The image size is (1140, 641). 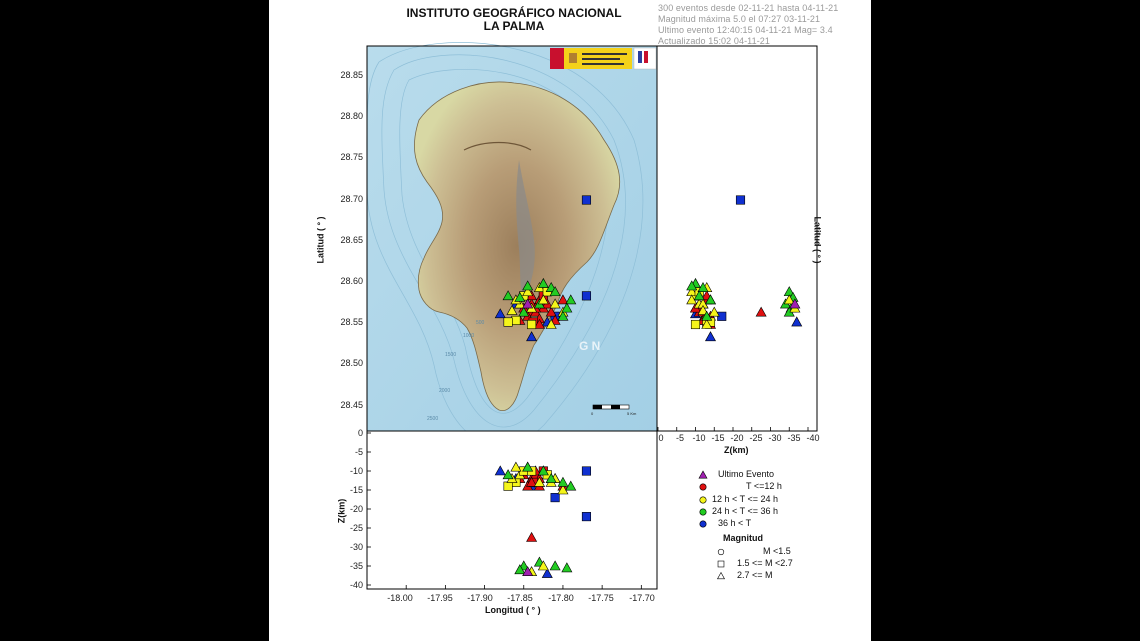 What do you see at coordinates (712, 525) in the screenshot?
I see `legend-markers` at bounding box center [712, 525].